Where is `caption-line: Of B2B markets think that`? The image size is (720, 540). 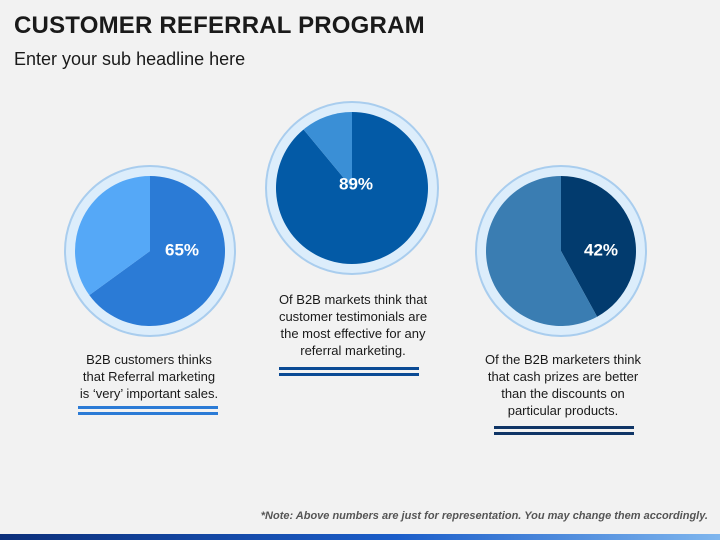 caption-line: Of B2B markets think that is located at coordinates (353, 299).